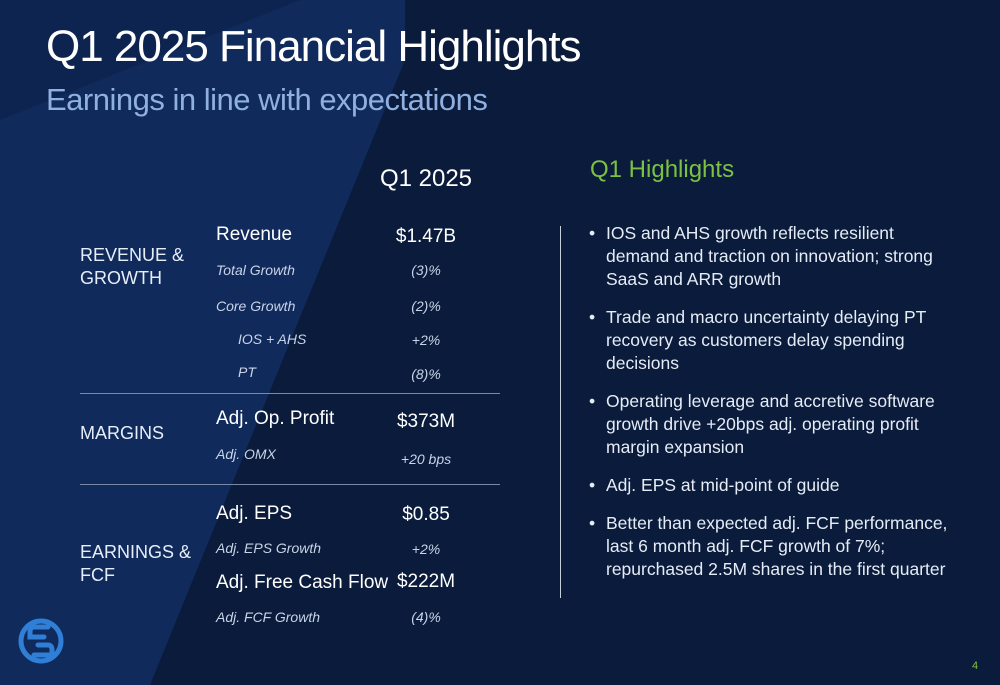  I want to click on sub-value-ios-ahs: +2%, so click(426, 340).